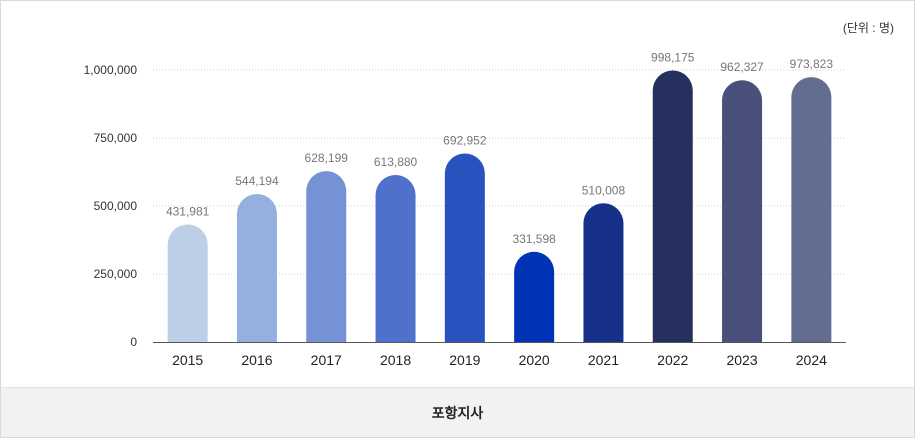 The height and width of the screenshot is (438, 915). Describe the element at coordinates (603, 360) in the screenshot. I see `x-tick-label: 2021` at that location.